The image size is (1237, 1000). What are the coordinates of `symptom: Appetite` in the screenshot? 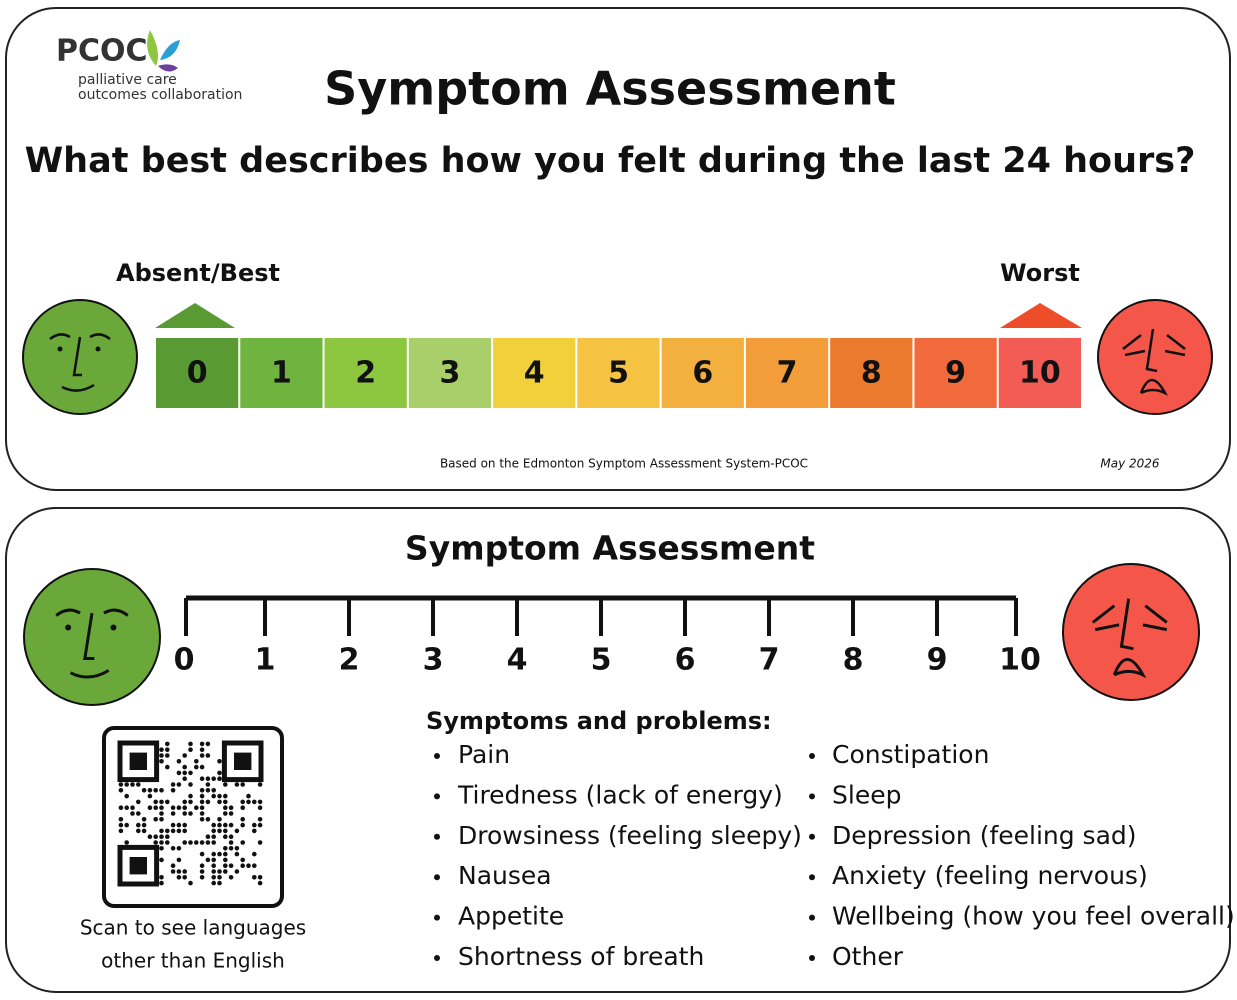 It's located at (511, 916).